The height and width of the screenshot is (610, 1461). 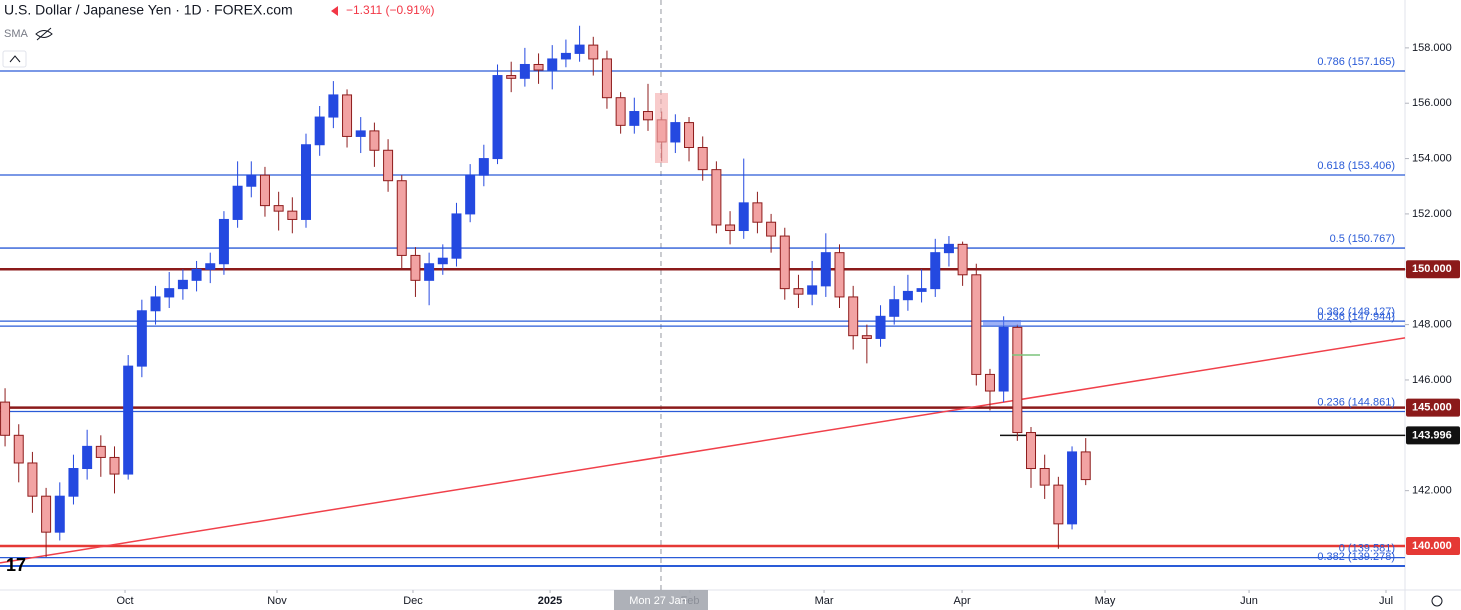 What do you see at coordinates (1432, 103) in the screenshot?
I see `y-tick-label: 156.000` at bounding box center [1432, 103].